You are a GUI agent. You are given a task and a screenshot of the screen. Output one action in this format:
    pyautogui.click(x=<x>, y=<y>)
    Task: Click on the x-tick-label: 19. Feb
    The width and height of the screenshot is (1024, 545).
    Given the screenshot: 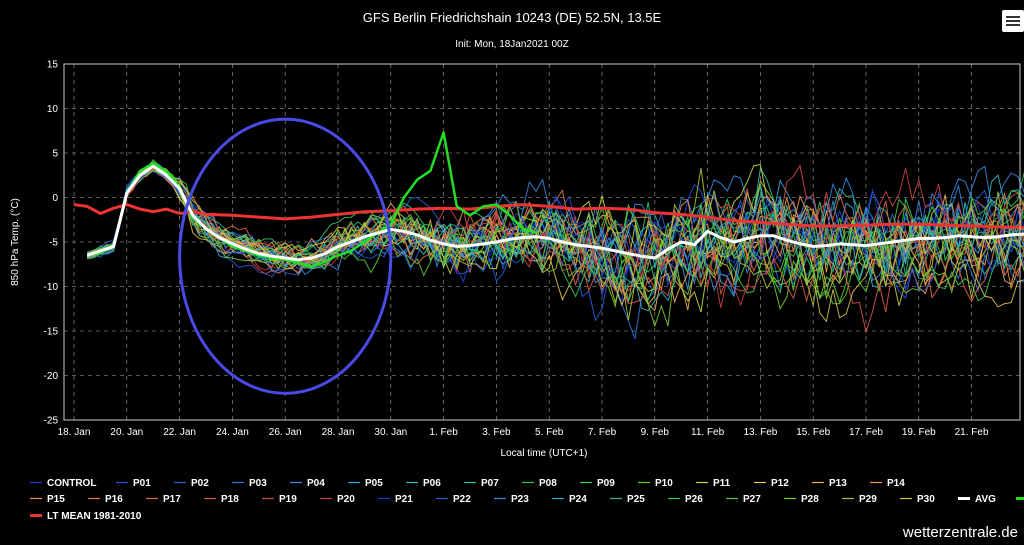 What is the action you would take?
    pyautogui.click(x=919, y=432)
    